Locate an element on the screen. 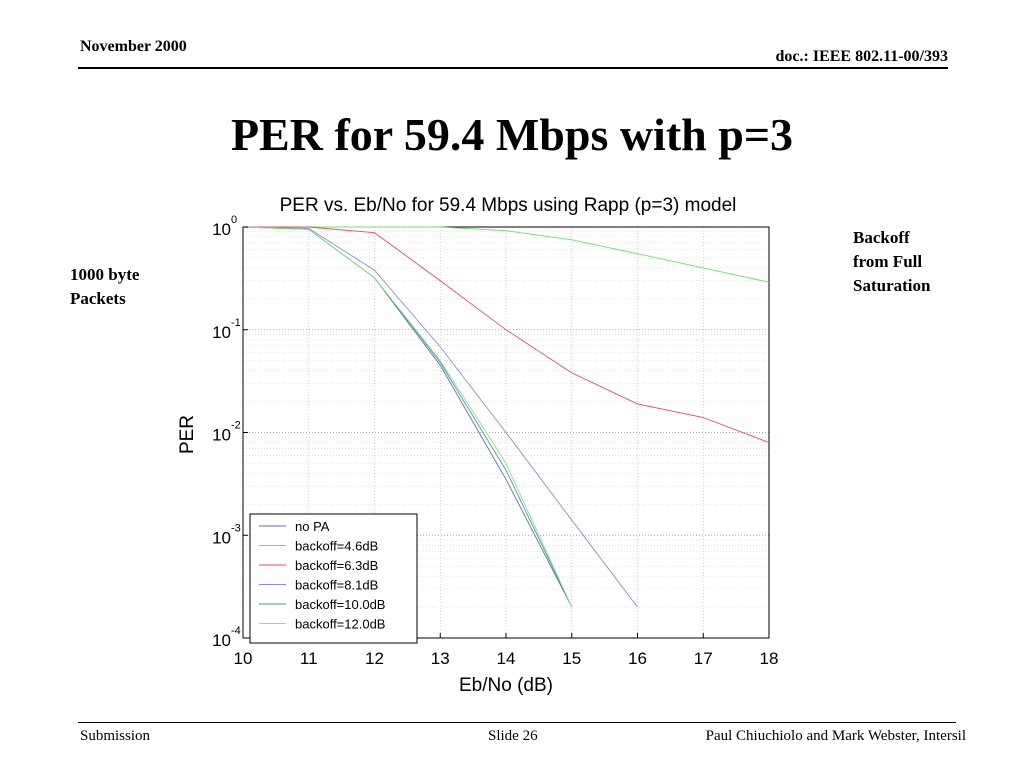  y-tick-exponent: 0 is located at coordinates (234, 220).